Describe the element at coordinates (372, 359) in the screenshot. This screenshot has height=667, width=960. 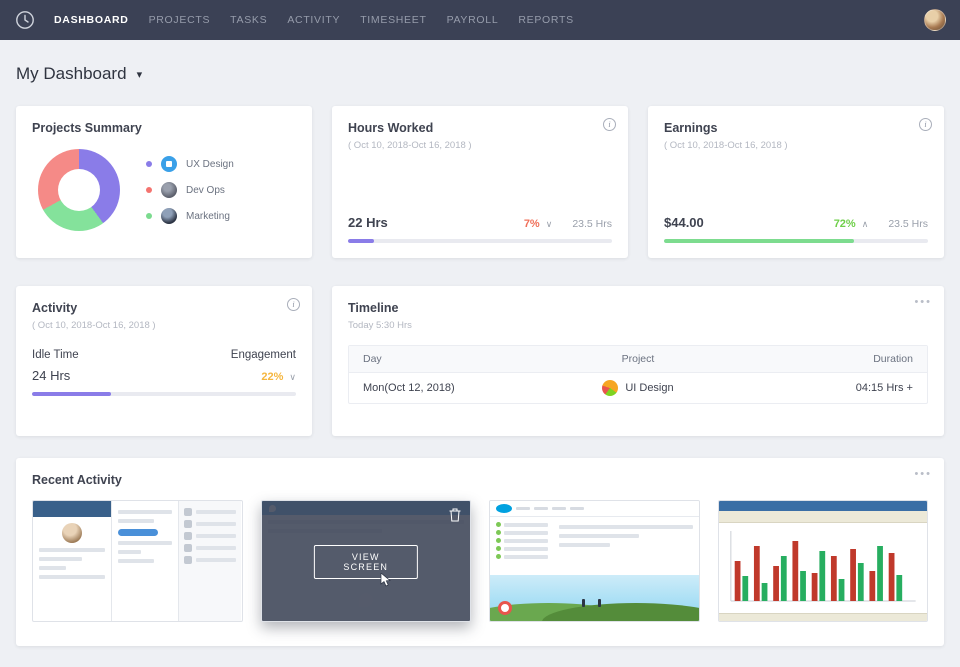
I see `column-day: Day` at that location.